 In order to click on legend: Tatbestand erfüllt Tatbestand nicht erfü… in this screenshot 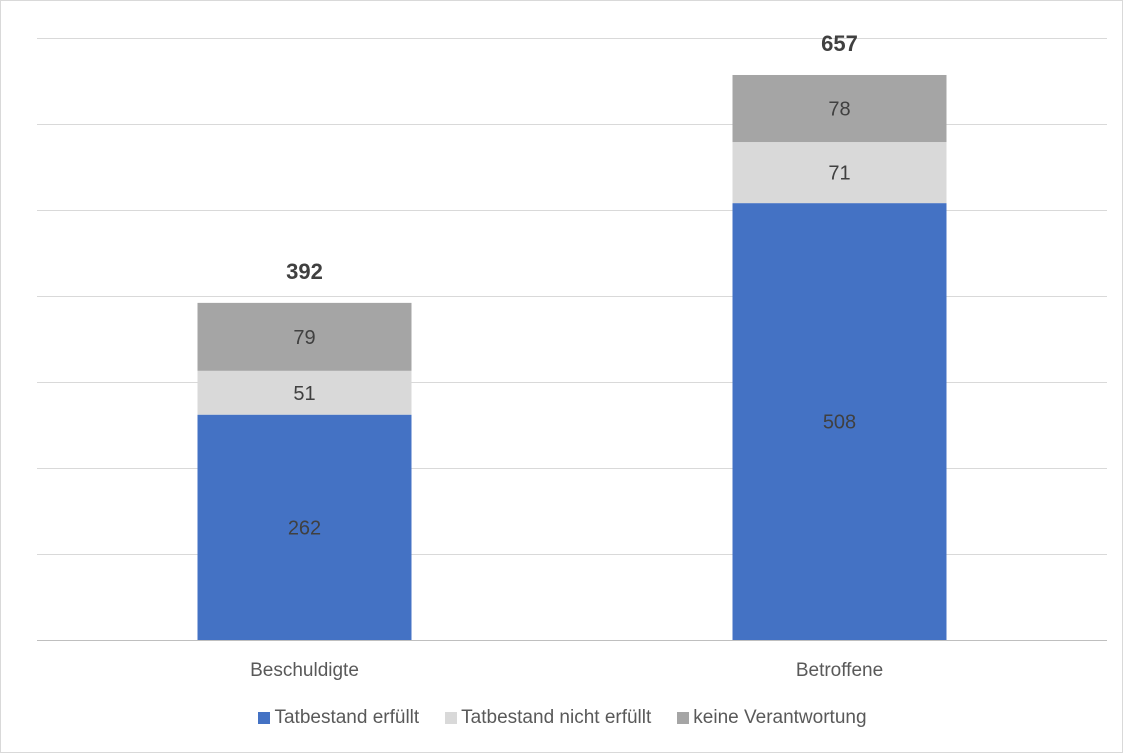, I will do `click(562, 718)`.